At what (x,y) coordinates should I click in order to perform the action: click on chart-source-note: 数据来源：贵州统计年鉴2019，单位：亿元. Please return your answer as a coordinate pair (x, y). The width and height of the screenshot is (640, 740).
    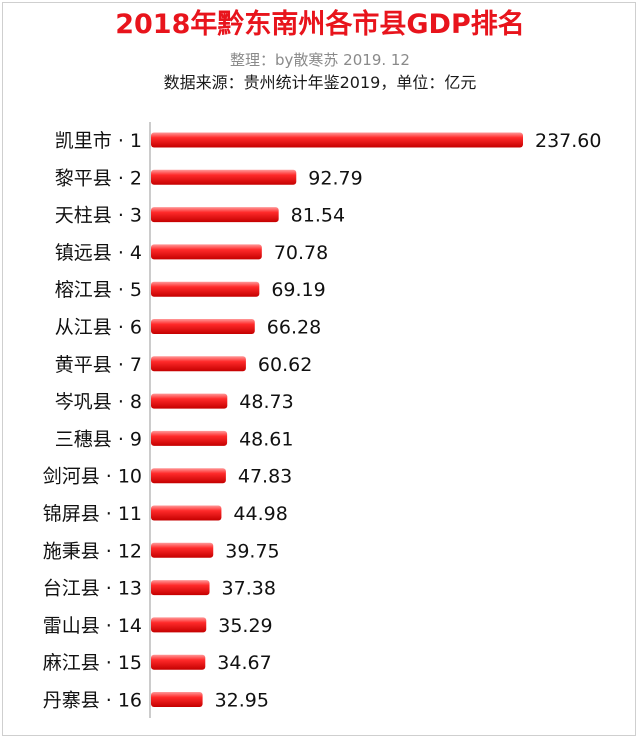
    Looking at the image, I should click on (320, 82).